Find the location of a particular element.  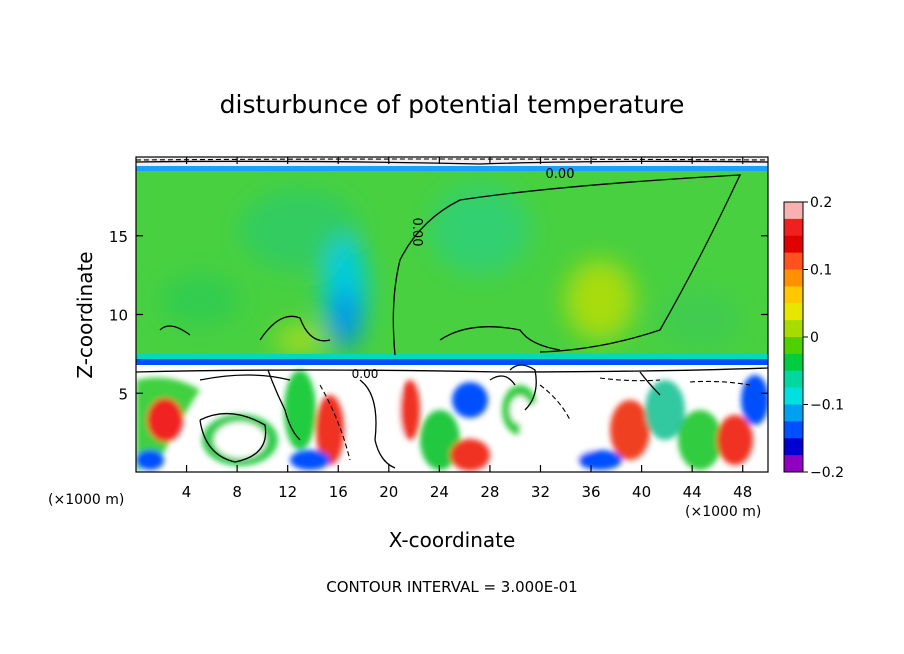

x-tick-label: 24 is located at coordinates (439, 492).